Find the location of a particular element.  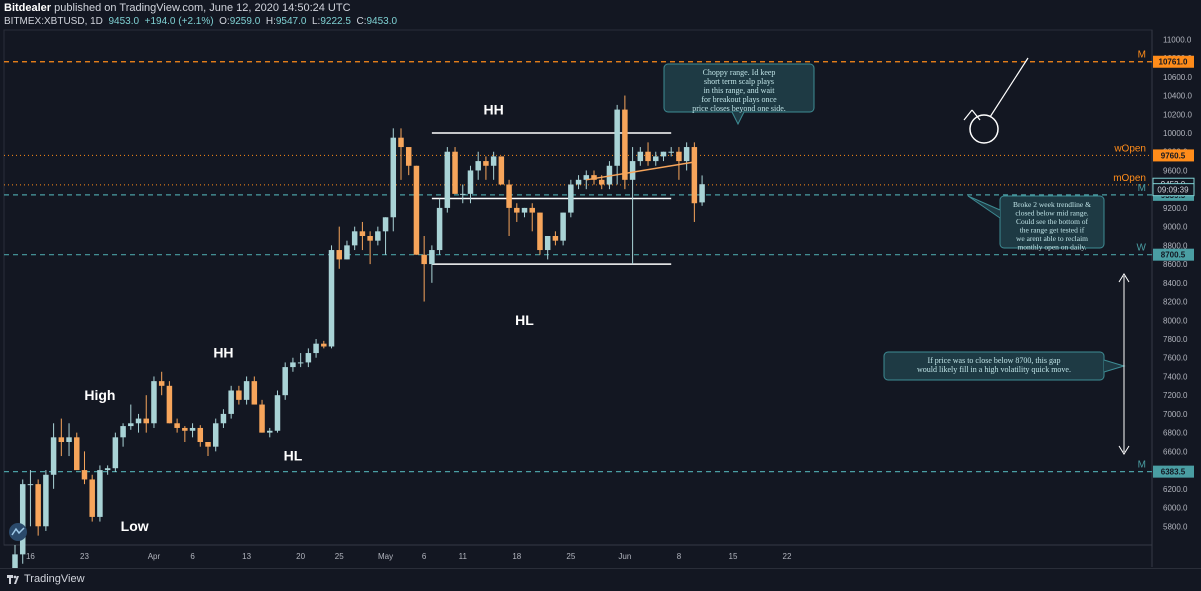

symbol: BITMEX:XBTUSD, 1D is located at coordinates (53, 21).